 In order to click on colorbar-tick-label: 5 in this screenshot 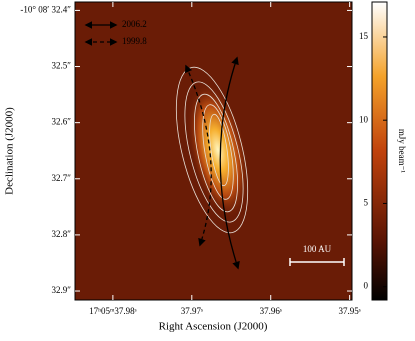, I will do `click(366, 203)`.